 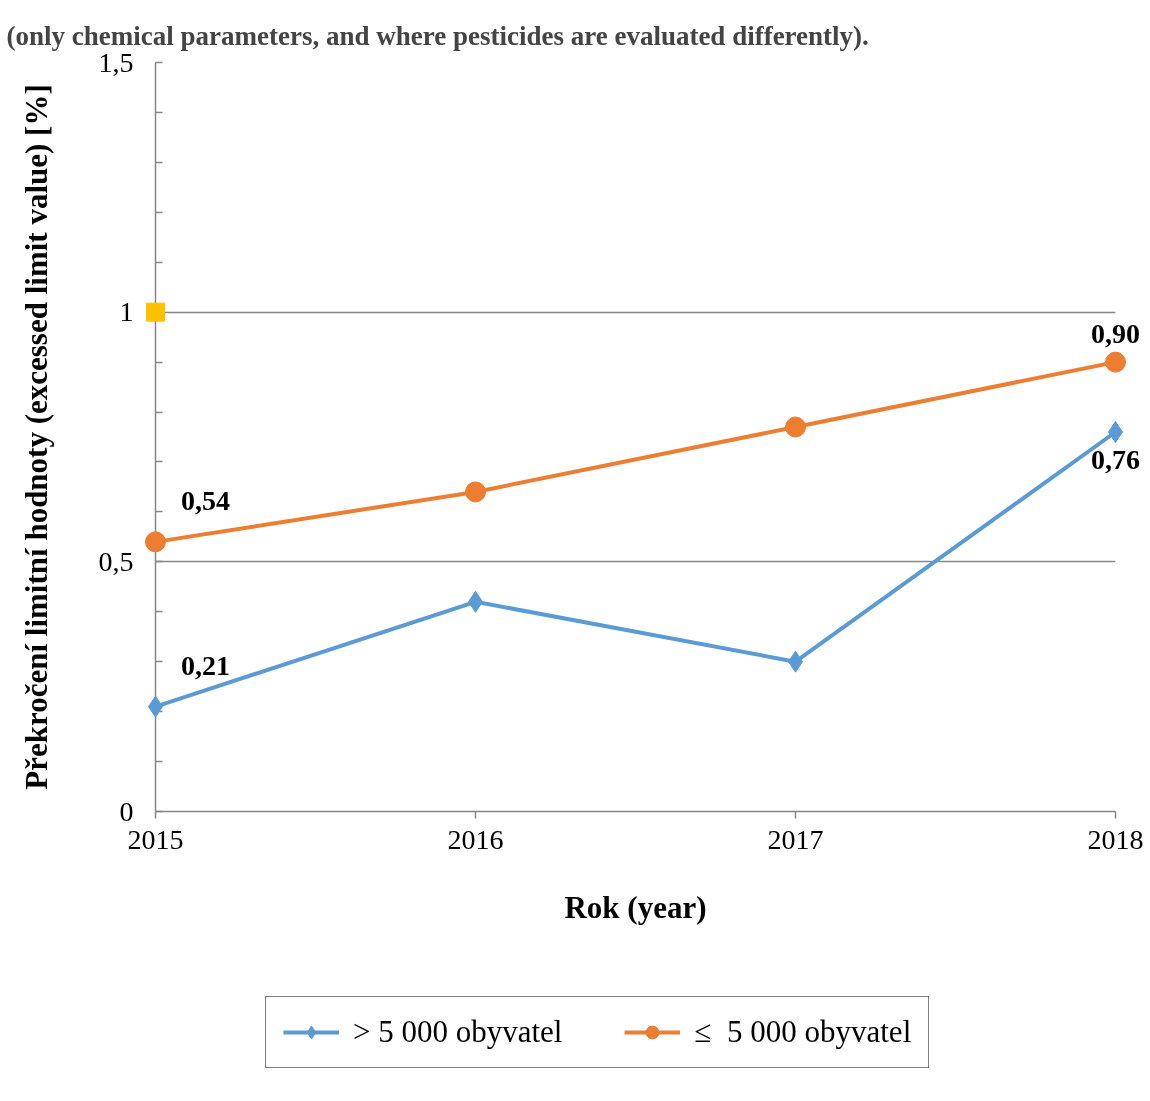 What do you see at coordinates (803, 1032) in the screenshot?
I see `legend-label: ≤ 5 000 obyvatel` at bounding box center [803, 1032].